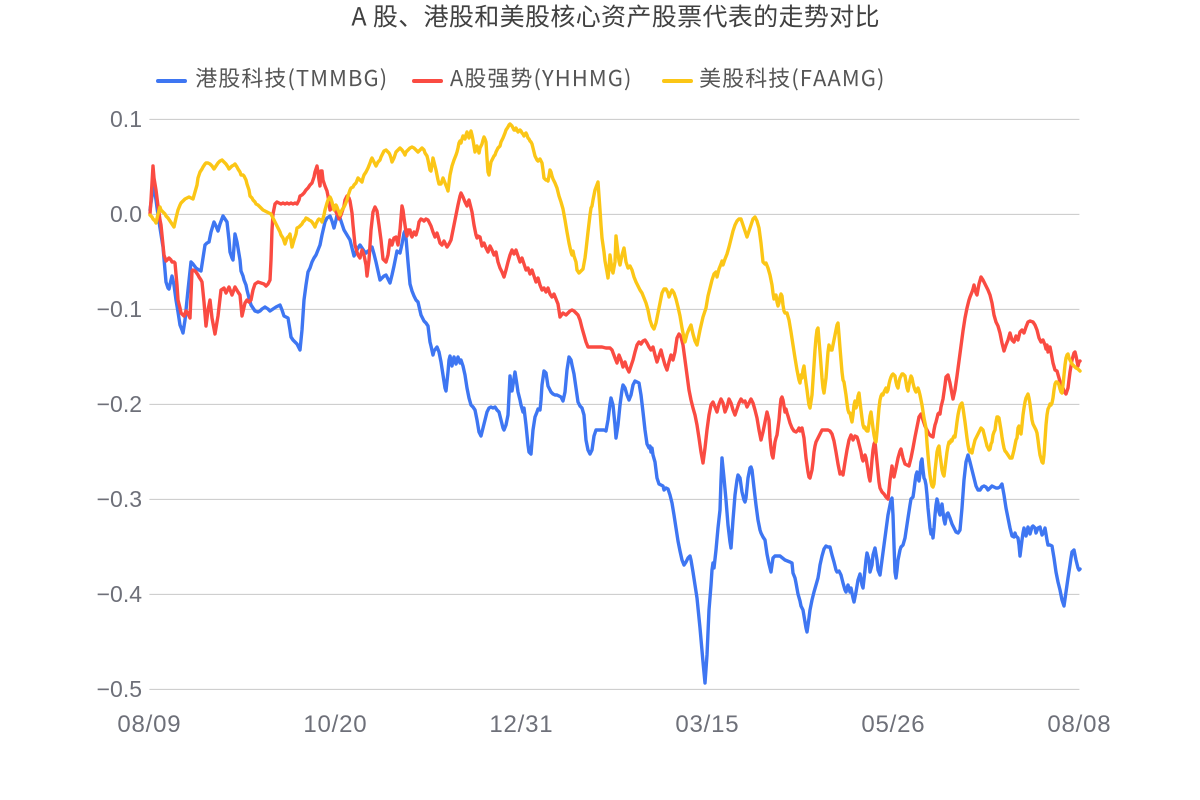 This screenshot has width=1200, height=800. I want to click on svg-text: 08/09, so click(149, 724).